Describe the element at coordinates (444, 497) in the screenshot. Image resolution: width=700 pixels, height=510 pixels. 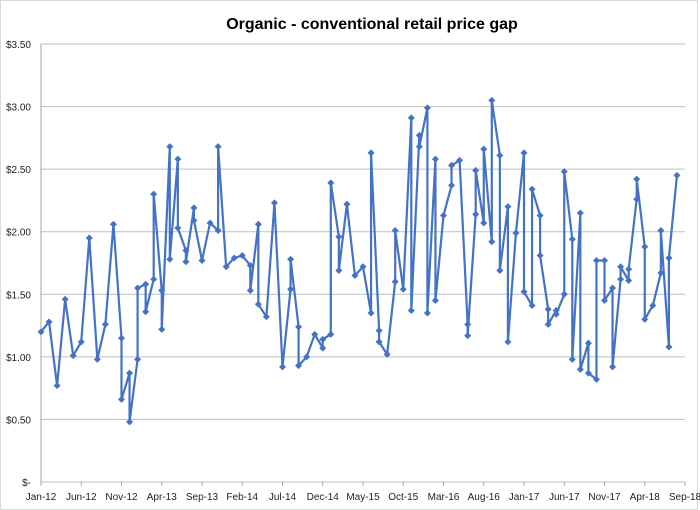
I see `x-tick-label: Mar-16` at that location.